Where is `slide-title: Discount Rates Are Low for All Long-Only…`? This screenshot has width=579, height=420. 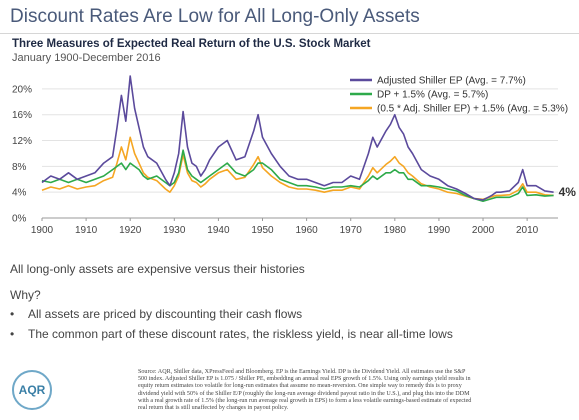 slide-title: Discount Rates Are Low for All Long-Only… is located at coordinates (215, 16).